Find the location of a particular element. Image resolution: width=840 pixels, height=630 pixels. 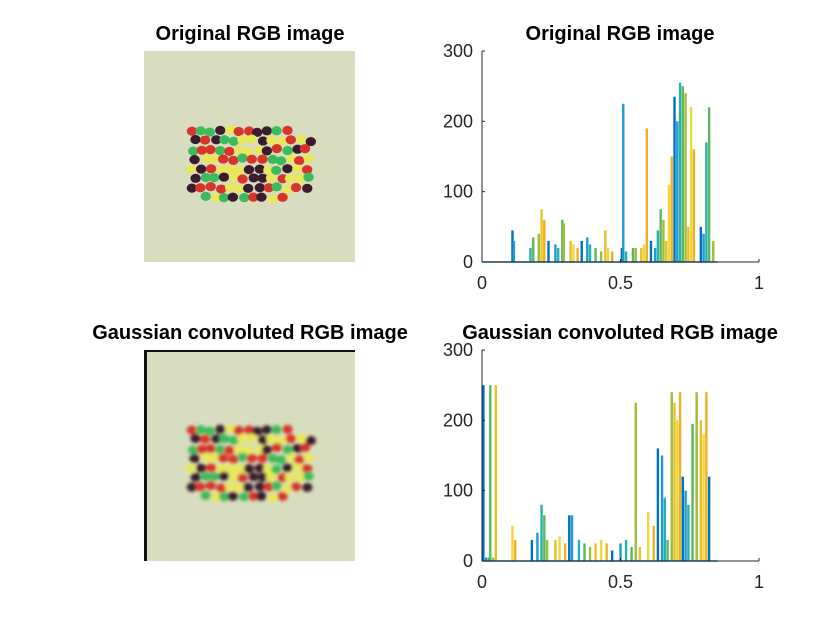

y-tick-label: 200 is located at coordinates (458, 121).